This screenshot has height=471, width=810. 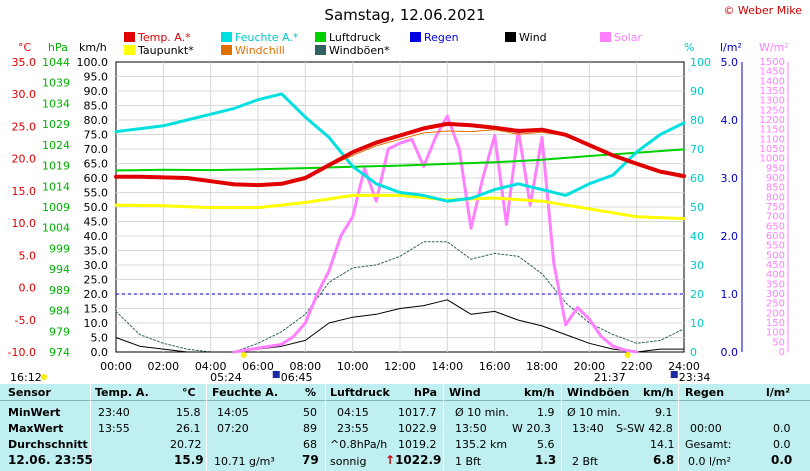 I want to click on solar-tick-label: 1450, so click(x=772, y=72).